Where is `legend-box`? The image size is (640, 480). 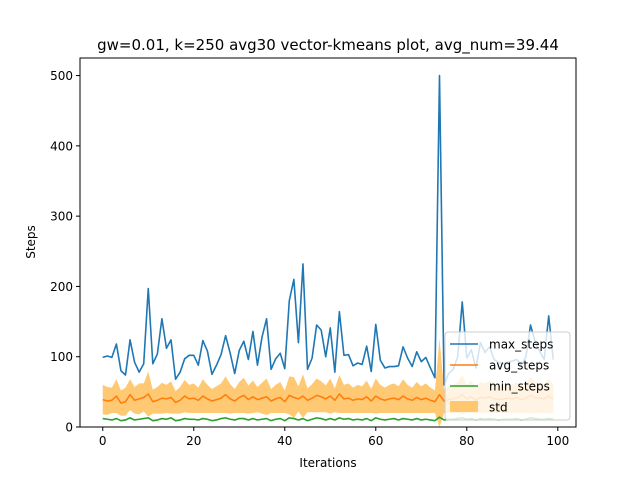
legend-box is located at coordinates (507, 376).